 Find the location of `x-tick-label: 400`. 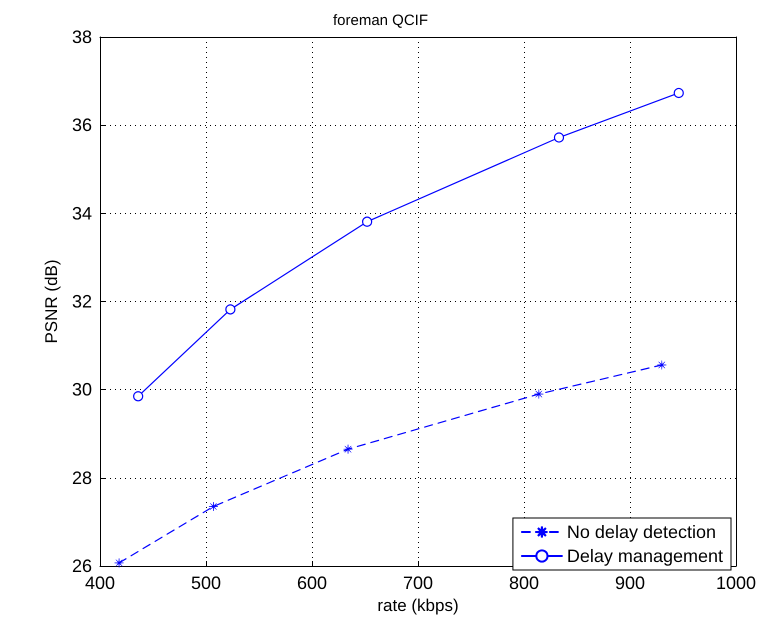

x-tick-label: 400 is located at coordinates (100, 583).